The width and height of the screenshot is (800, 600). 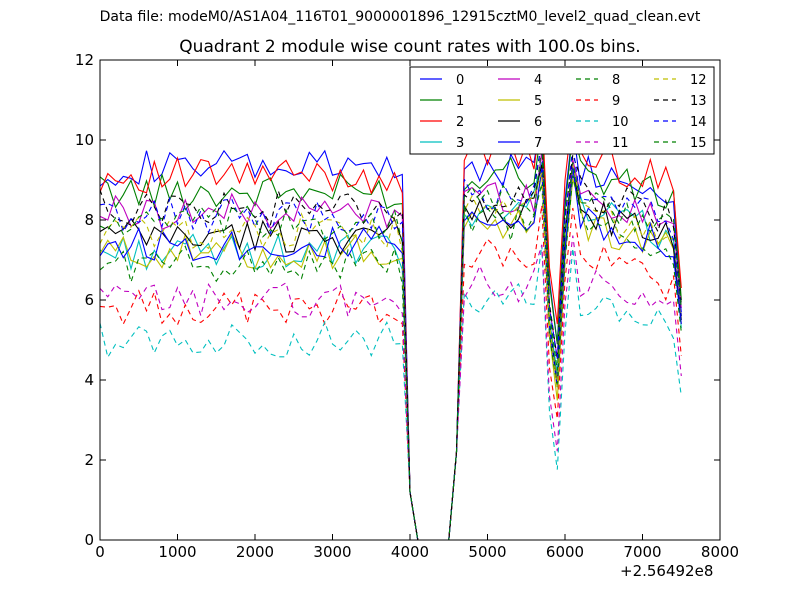 What do you see at coordinates (538, 122) in the screenshot?
I see `legend-label-6: 6` at bounding box center [538, 122].